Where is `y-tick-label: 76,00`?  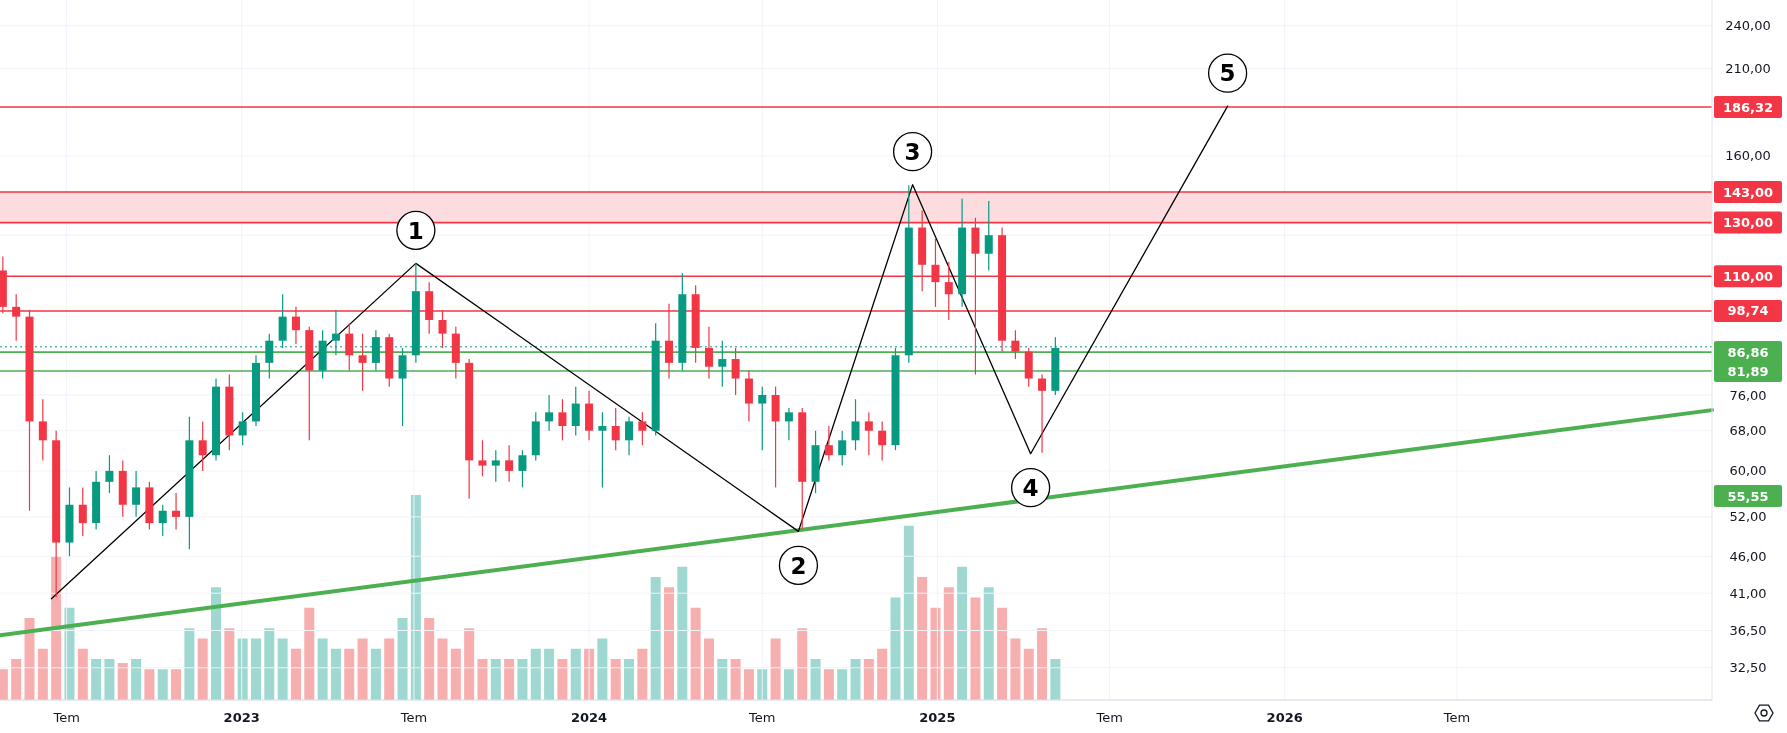 y-tick-label: 76,00 is located at coordinates (1748, 395).